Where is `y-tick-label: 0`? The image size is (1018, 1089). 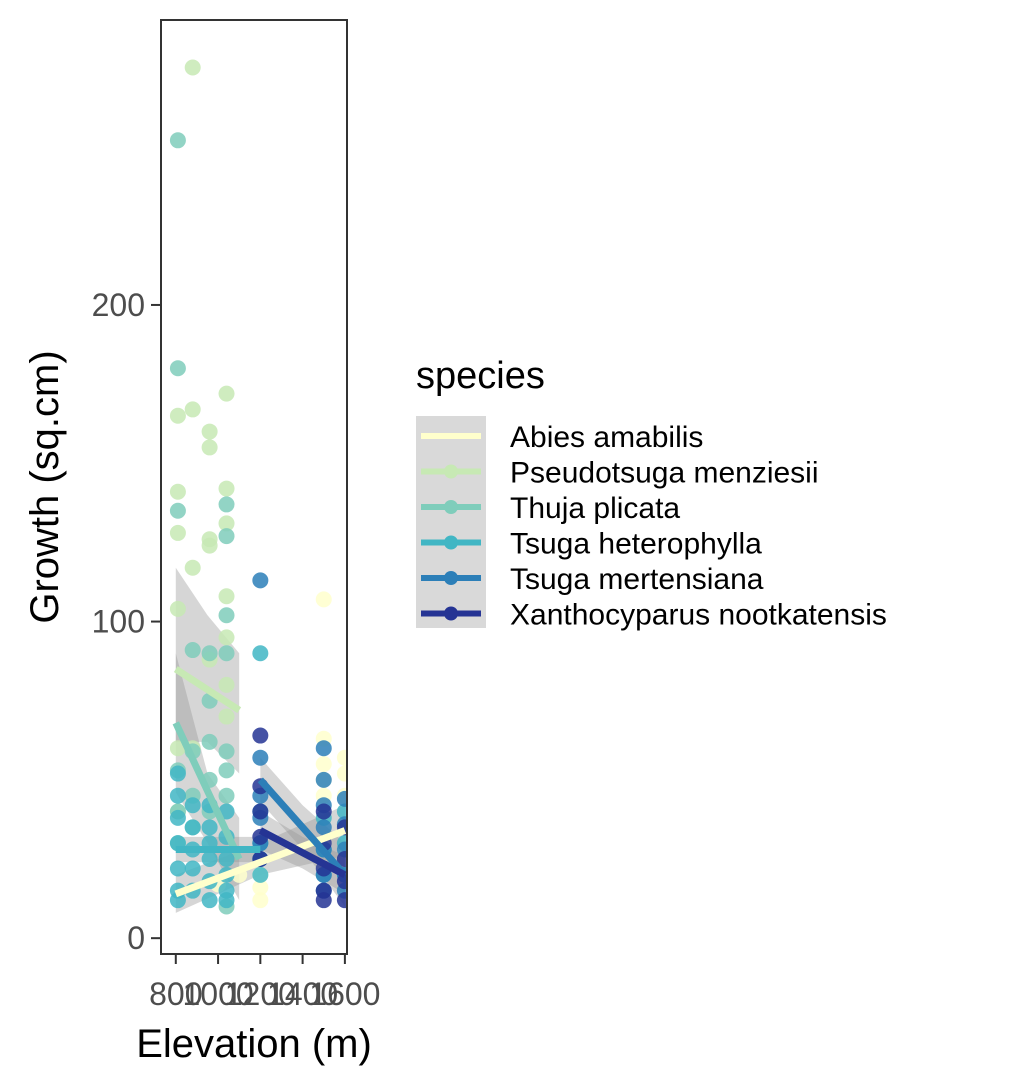 y-tick-label: 0 is located at coordinates (136, 938).